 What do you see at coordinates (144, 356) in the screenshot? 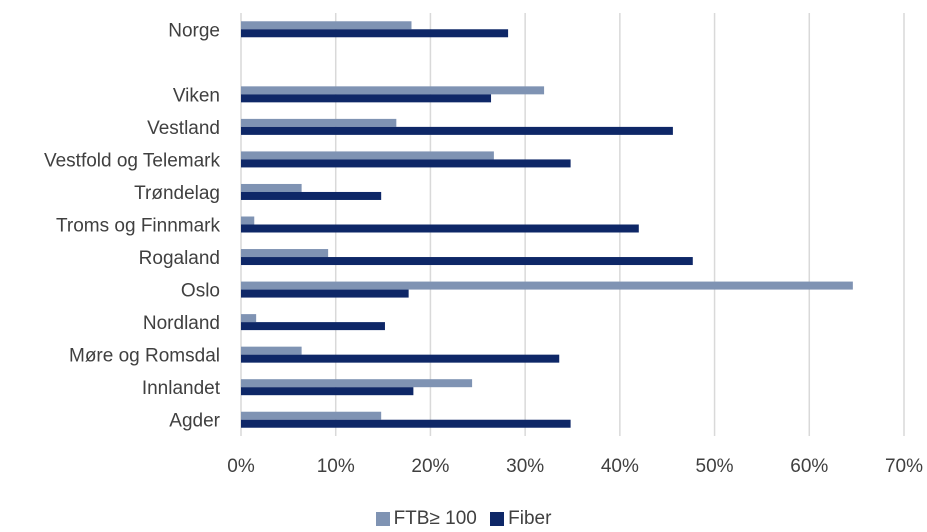
I see `category-label: Møre og Romsdal` at bounding box center [144, 356].